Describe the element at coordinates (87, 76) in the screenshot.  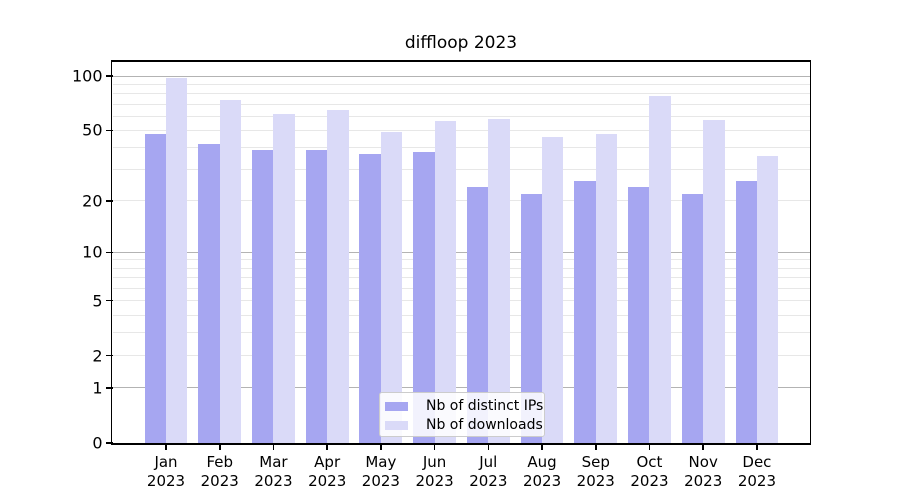
I see `y-tick-label-100: 100` at that location.